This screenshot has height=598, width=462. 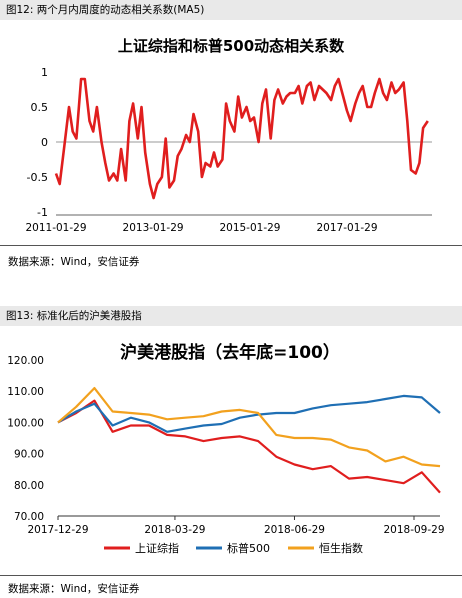 What do you see at coordinates (25, 392) in the screenshot?
I see `y-tick-label: 110.00` at bounding box center [25, 392].